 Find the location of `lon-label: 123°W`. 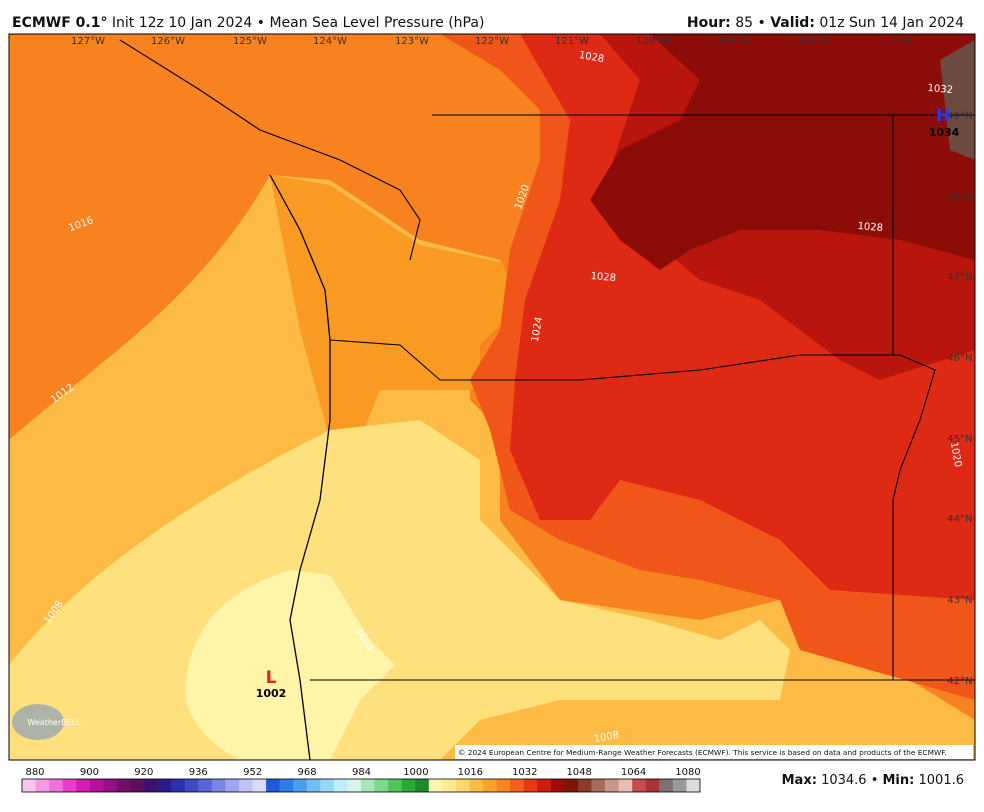

lon-label: 123°W is located at coordinates (412, 41).